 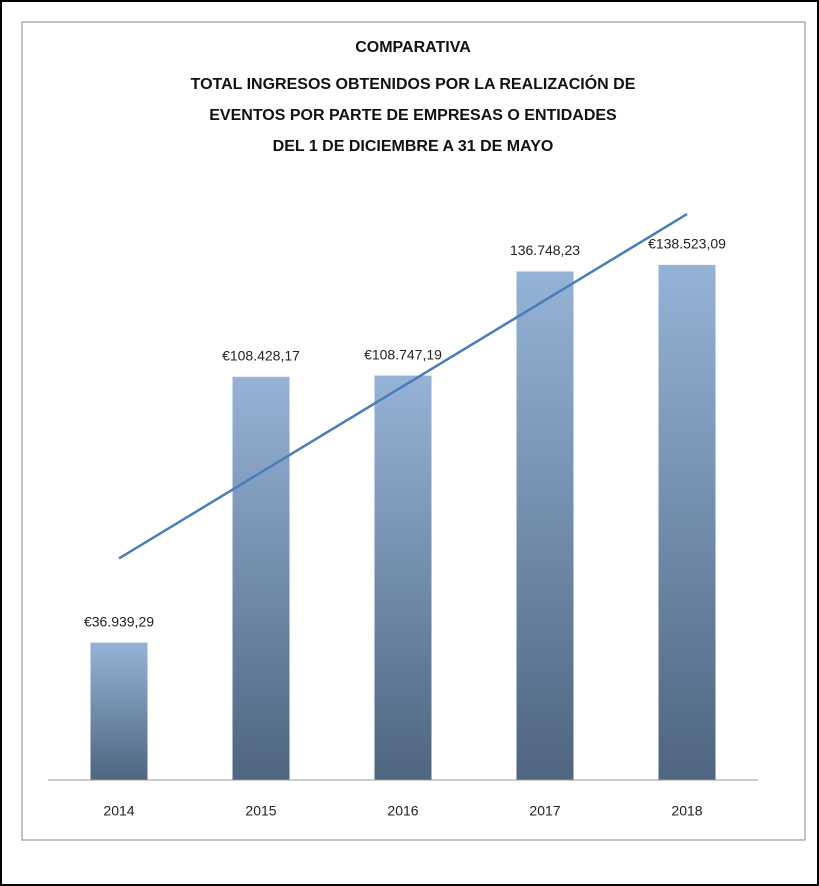 I want to click on value-label: €108.428,17, so click(x=261, y=355).